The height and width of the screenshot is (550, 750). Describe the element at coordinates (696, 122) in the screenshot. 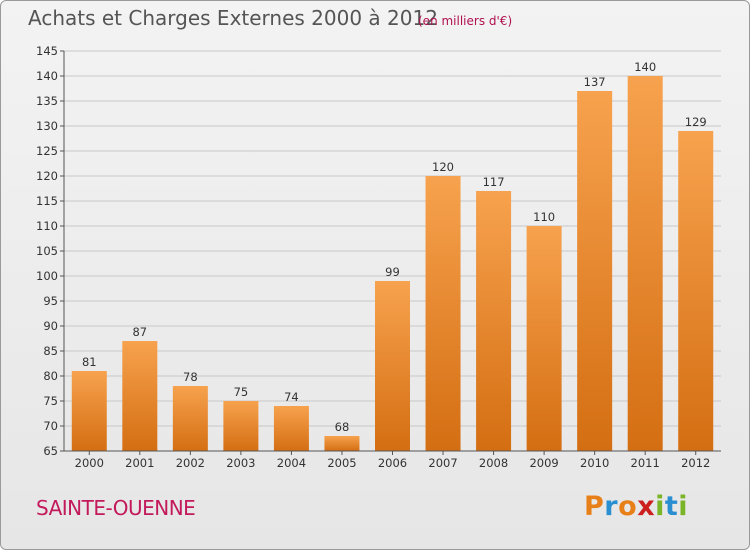

I see `data-label-2012: 129` at that location.